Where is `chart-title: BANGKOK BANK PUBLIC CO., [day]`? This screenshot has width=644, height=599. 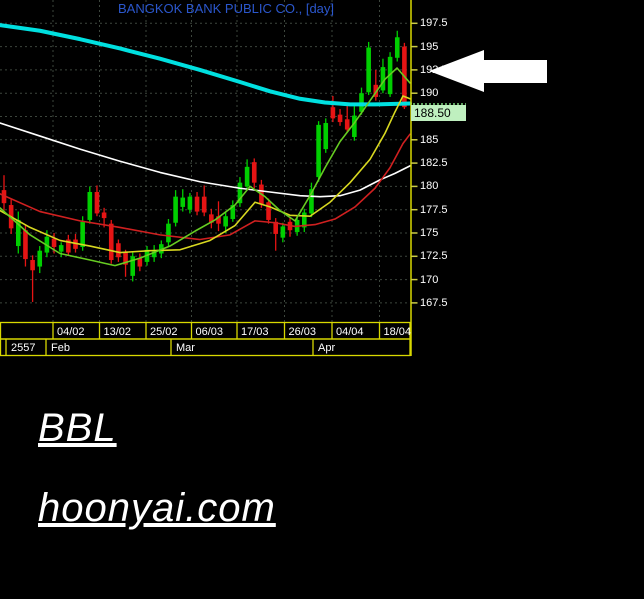
chart-title: BANGKOK BANK PUBLIC CO., [day] is located at coordinates (226, 8).